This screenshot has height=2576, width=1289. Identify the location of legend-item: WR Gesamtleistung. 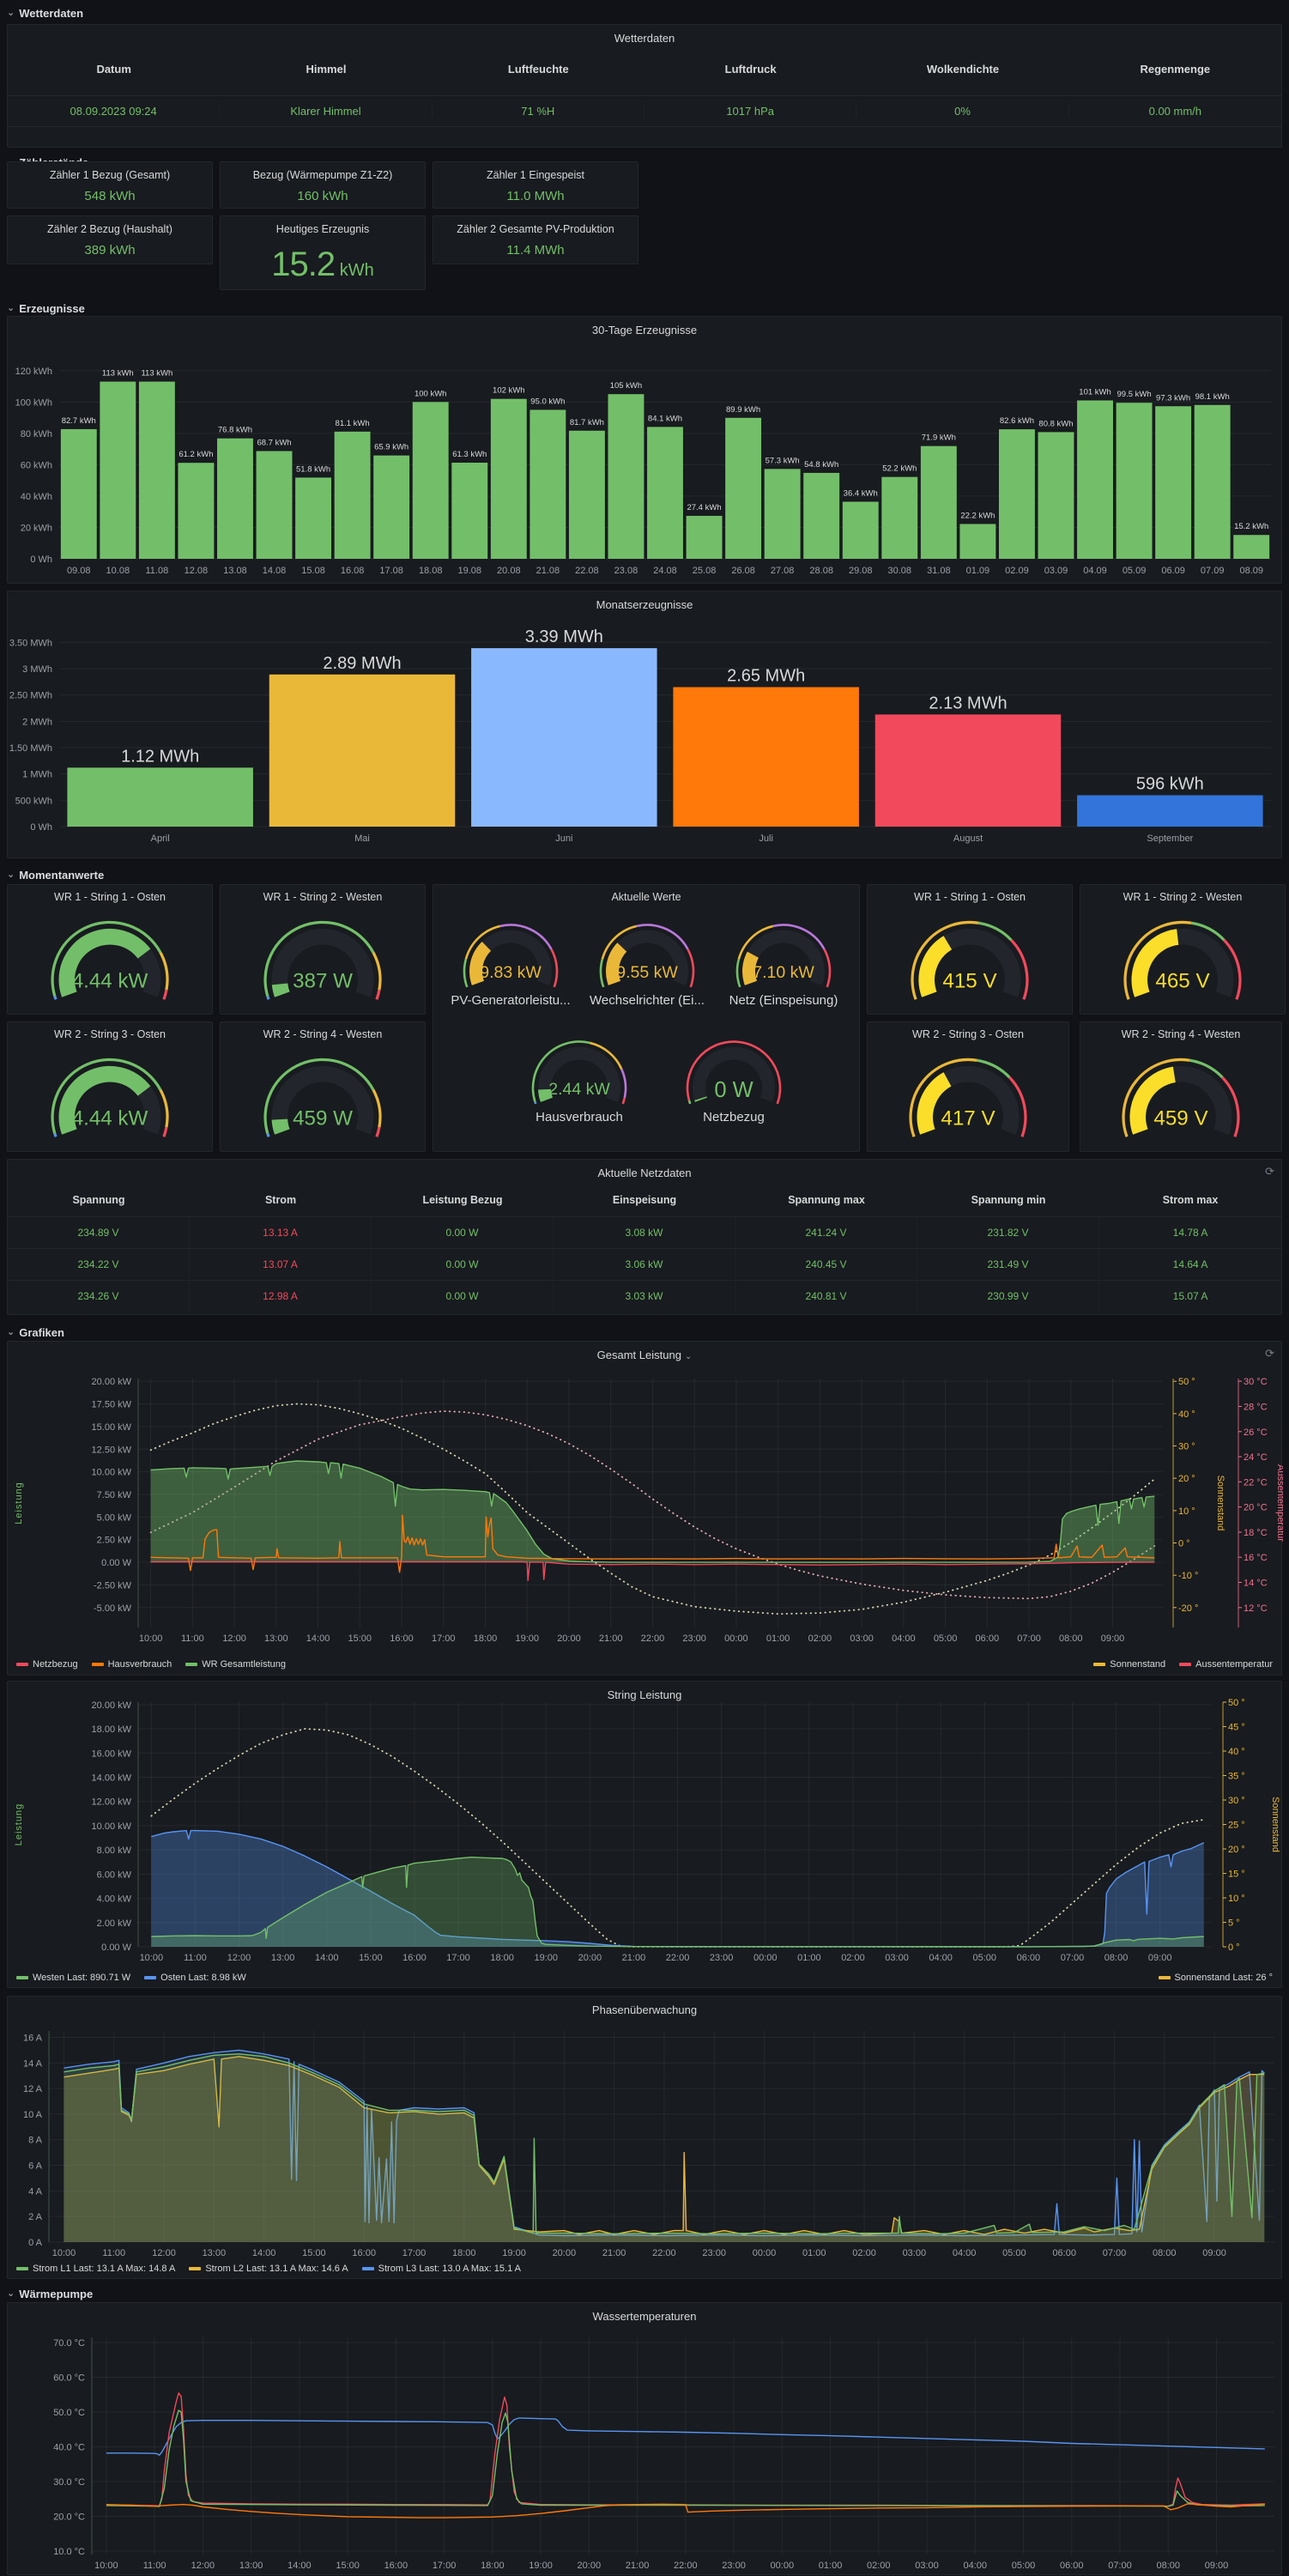
(235, 1664).